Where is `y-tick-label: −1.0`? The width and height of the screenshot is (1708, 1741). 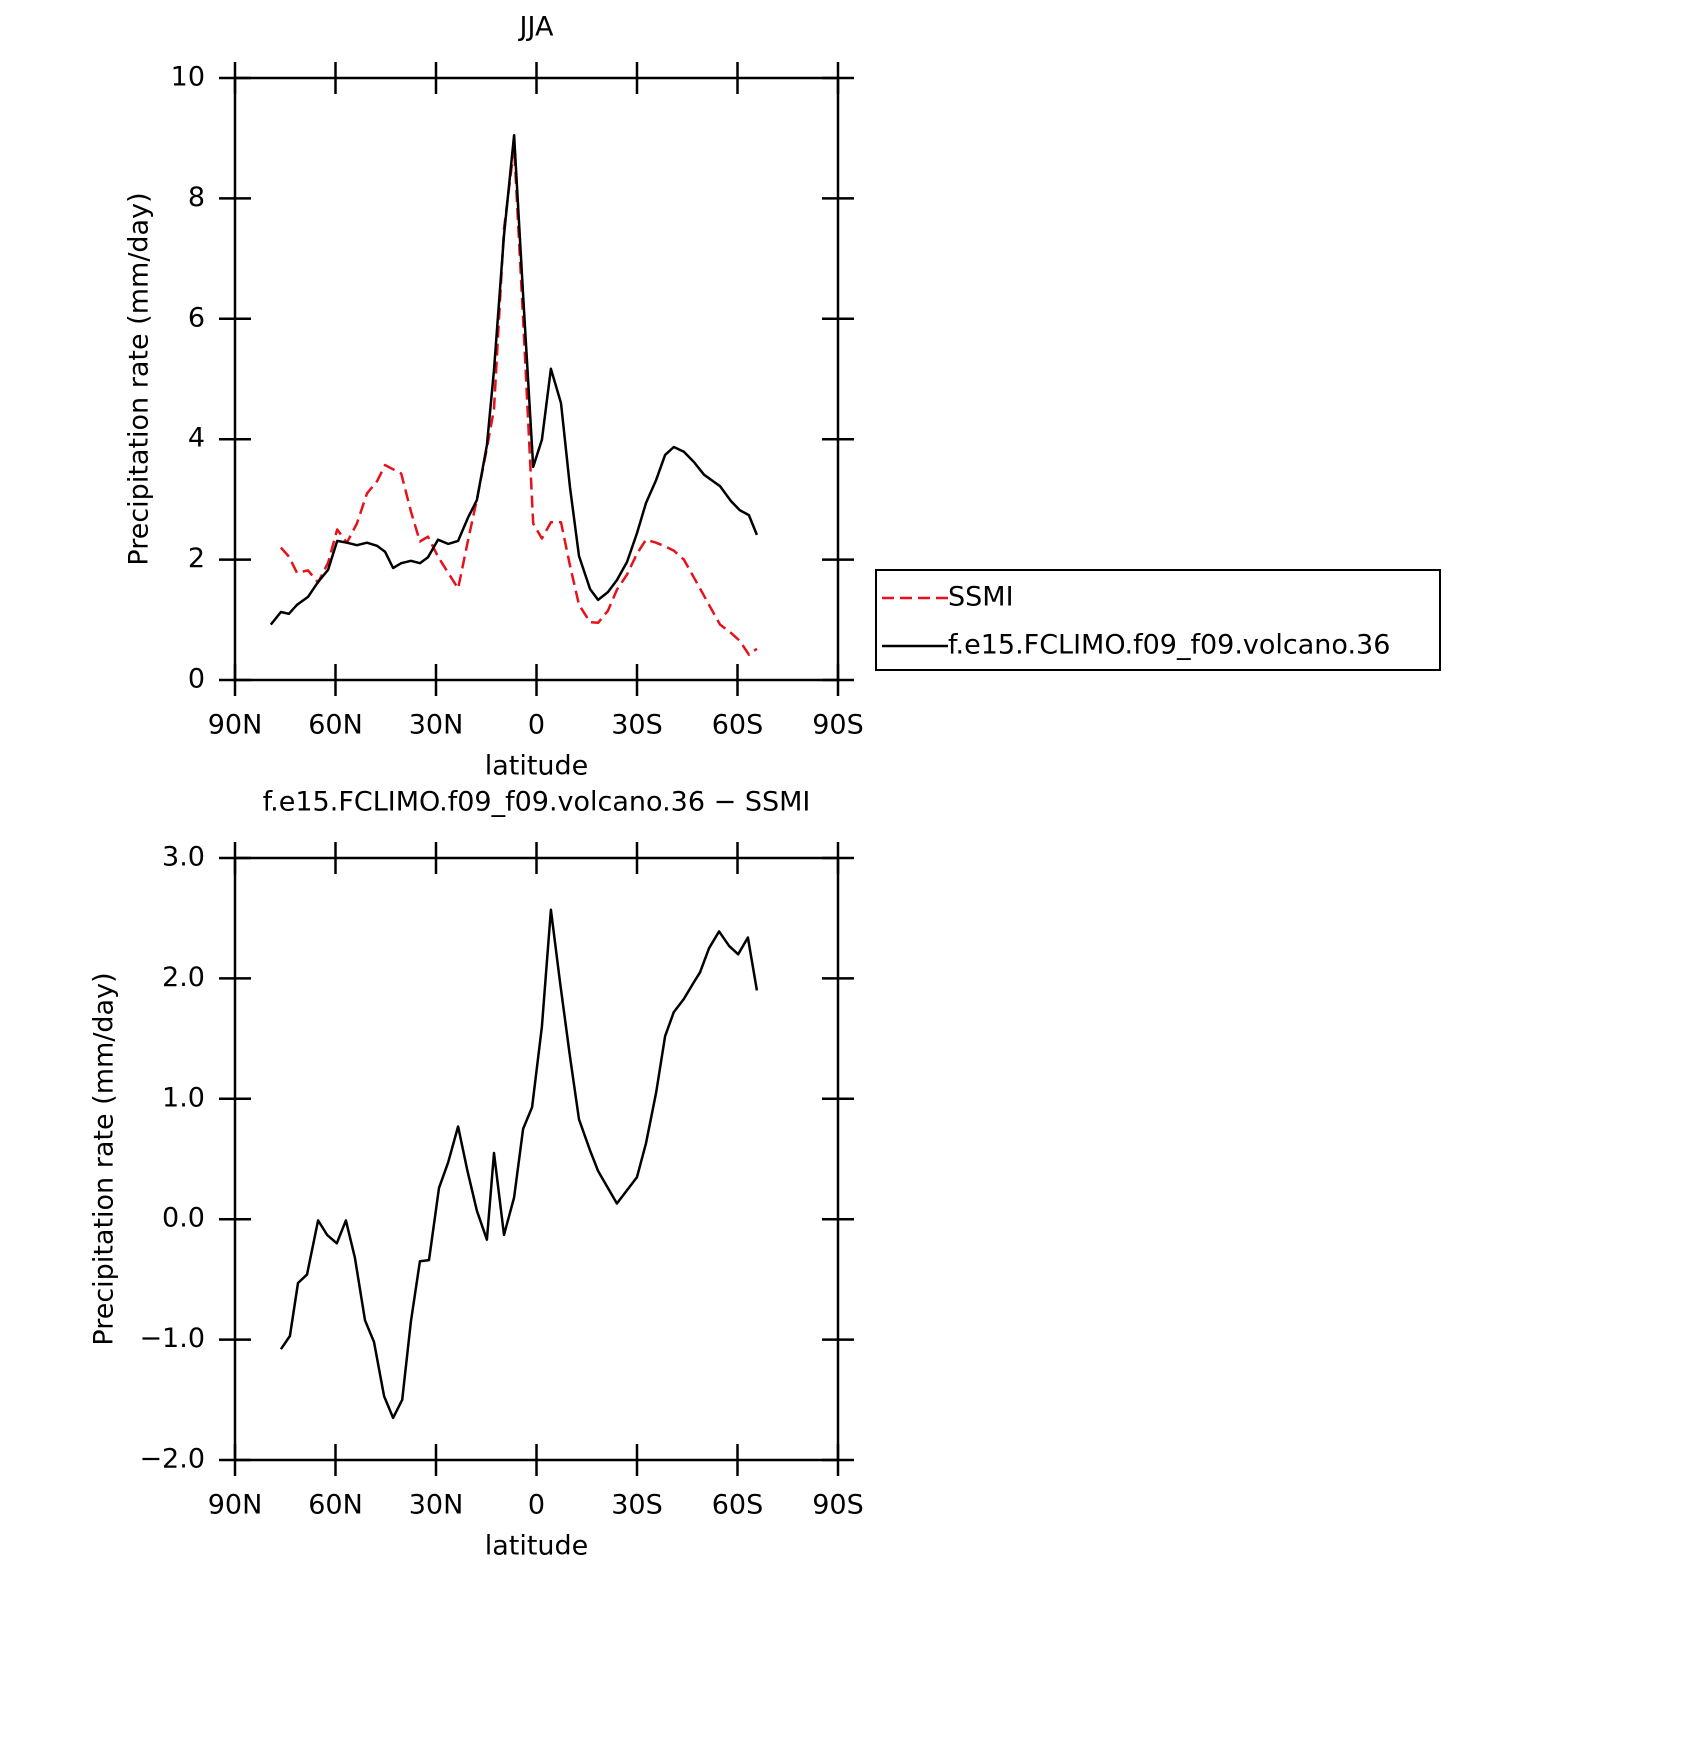 y-tick-label: −1.0 is located at coordinates (172, 1338).